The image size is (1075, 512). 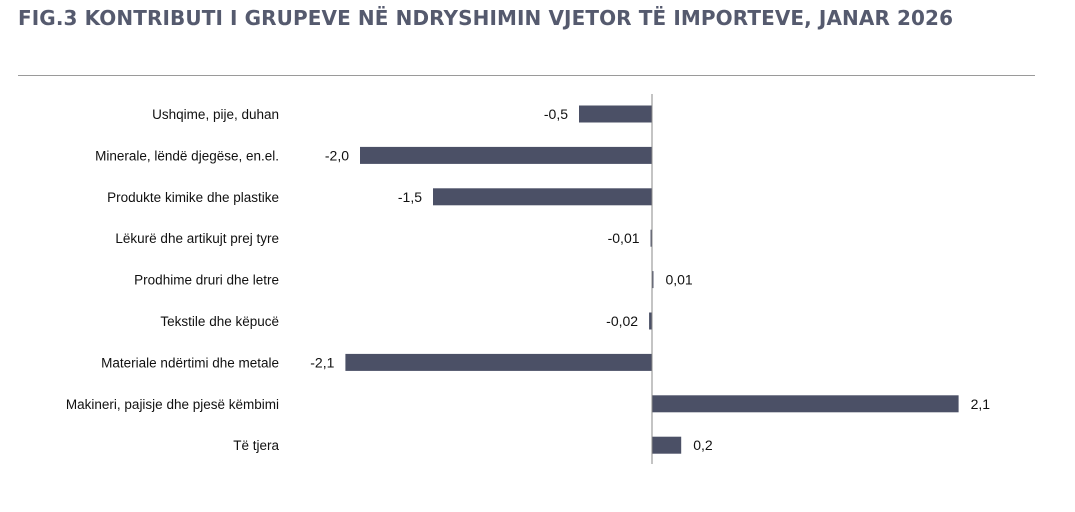 What do you see at coordinates (678, 280) in the screenshot?
I see `value-label: 0,01` at bounding box center [678, 280].